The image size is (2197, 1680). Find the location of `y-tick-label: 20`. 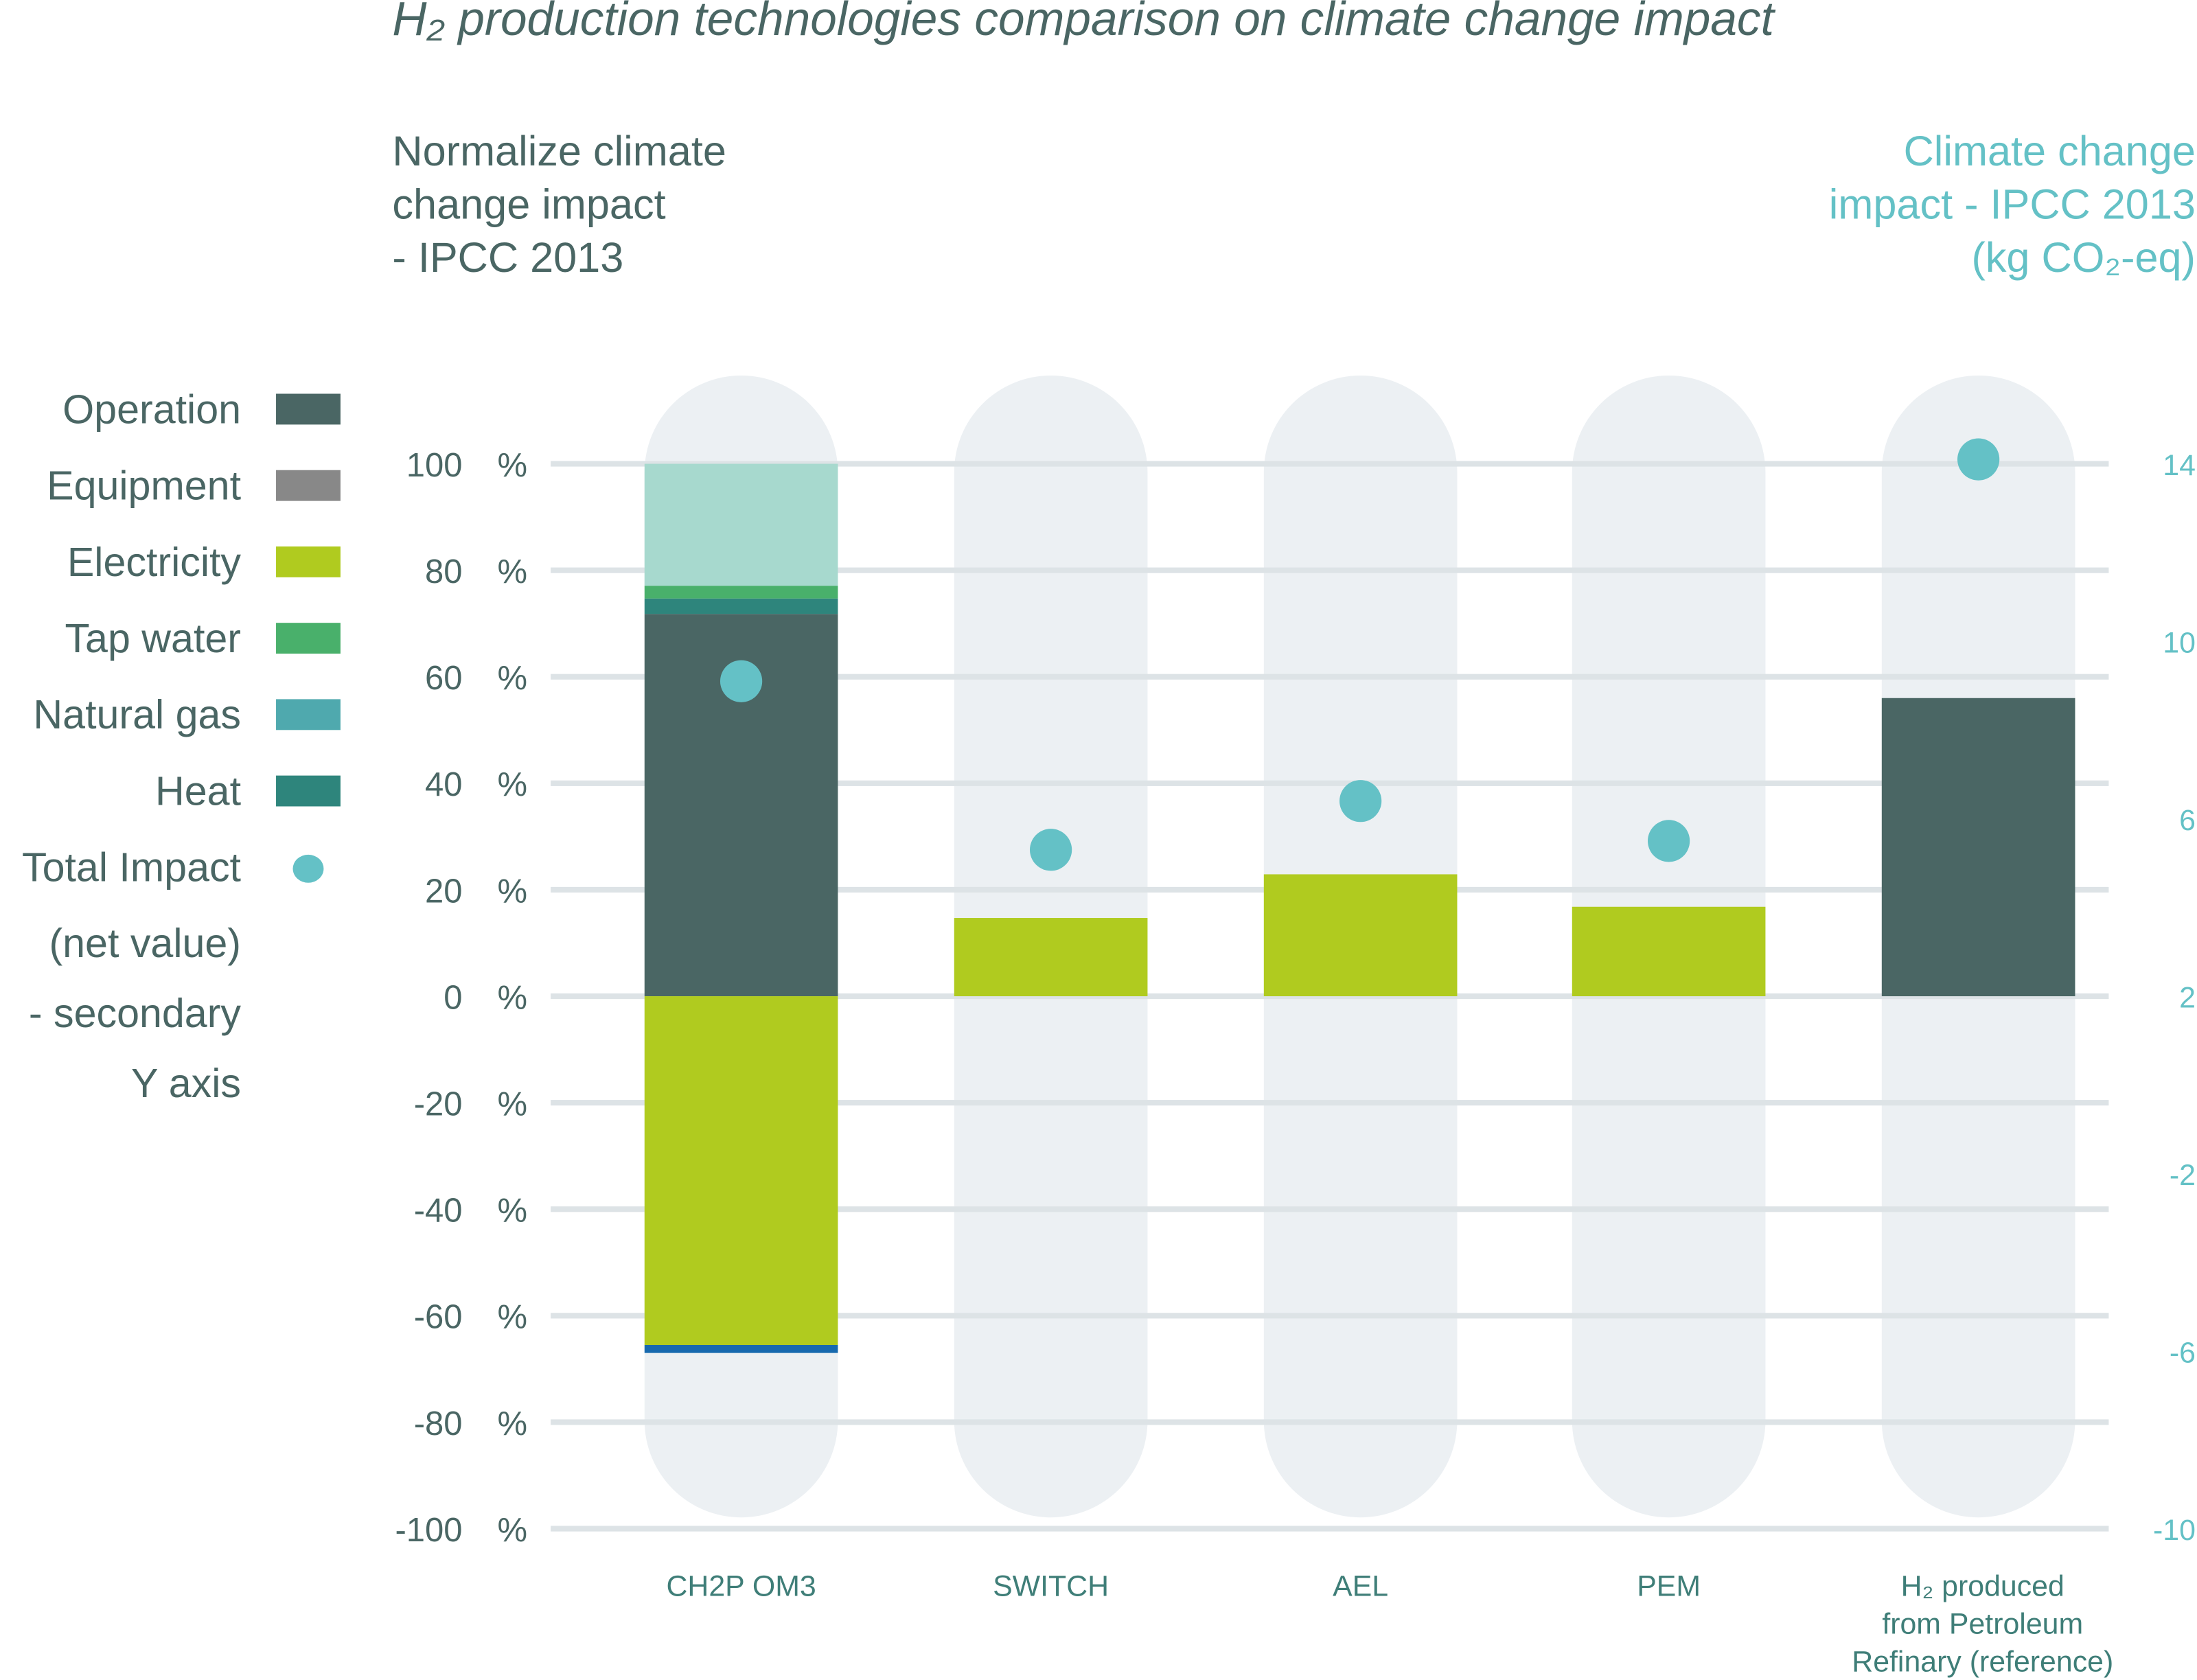

y-tick-label: 20 is located at coordinates (443, 891).